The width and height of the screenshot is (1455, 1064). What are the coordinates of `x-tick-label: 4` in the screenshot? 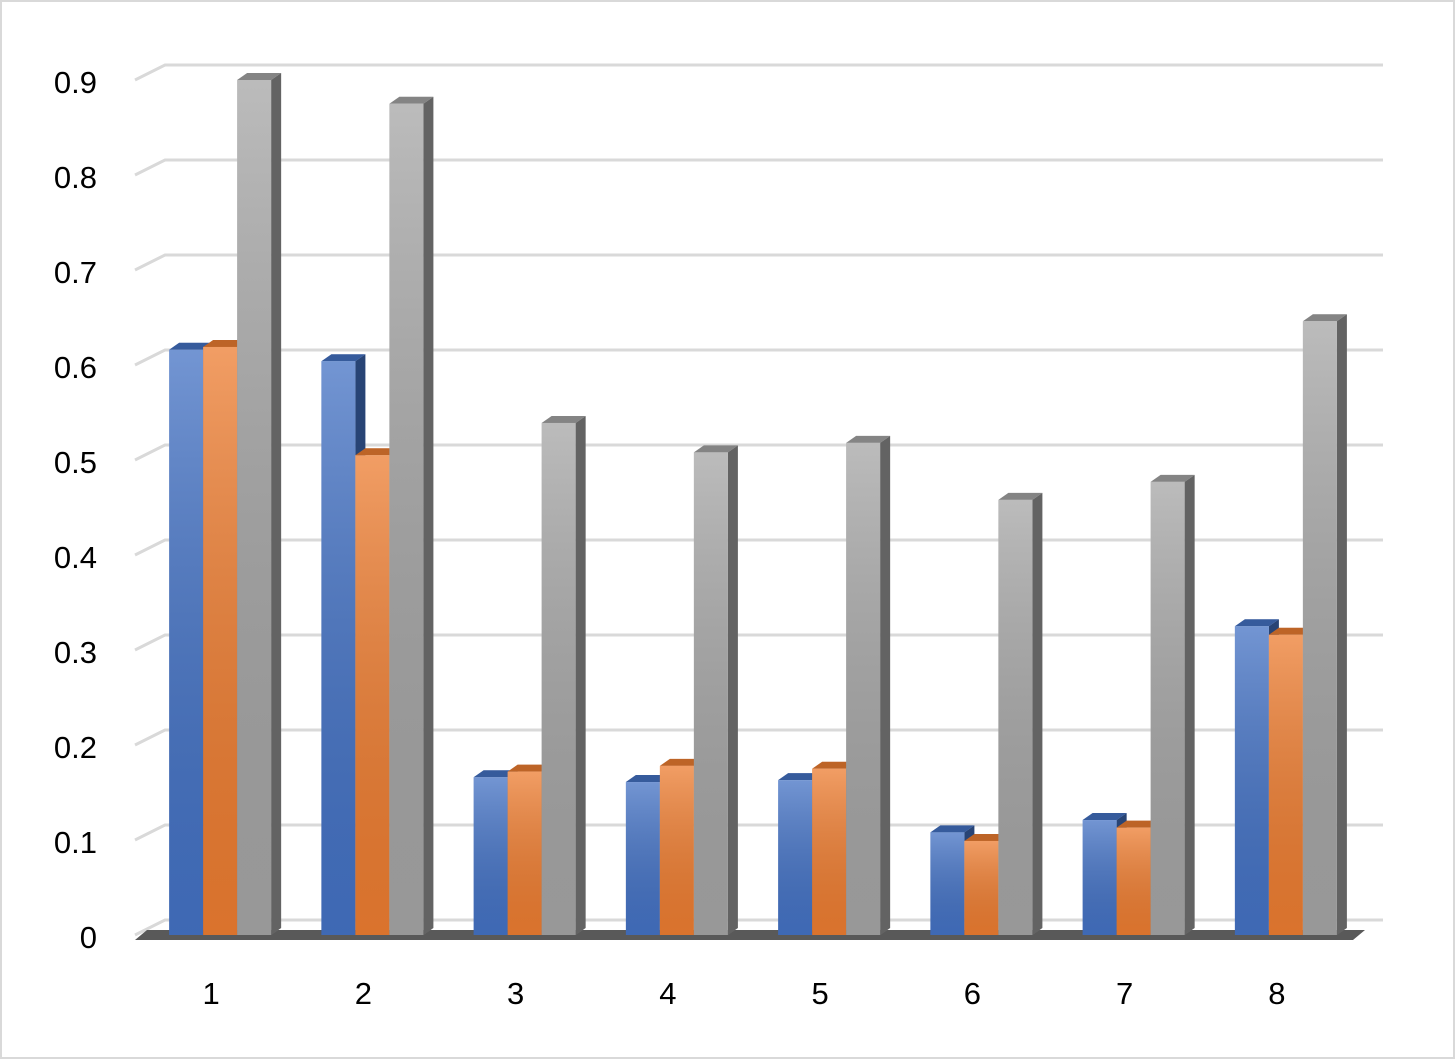 It's located at (667, 993).